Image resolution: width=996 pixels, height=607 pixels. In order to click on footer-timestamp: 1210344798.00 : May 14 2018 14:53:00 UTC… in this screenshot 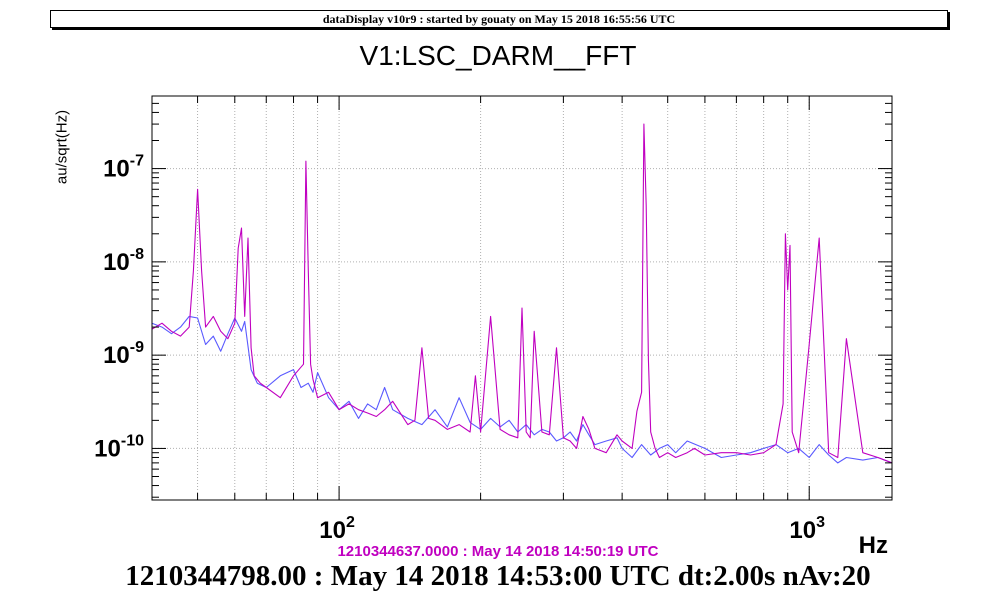, I will do `click(498, 576)`.